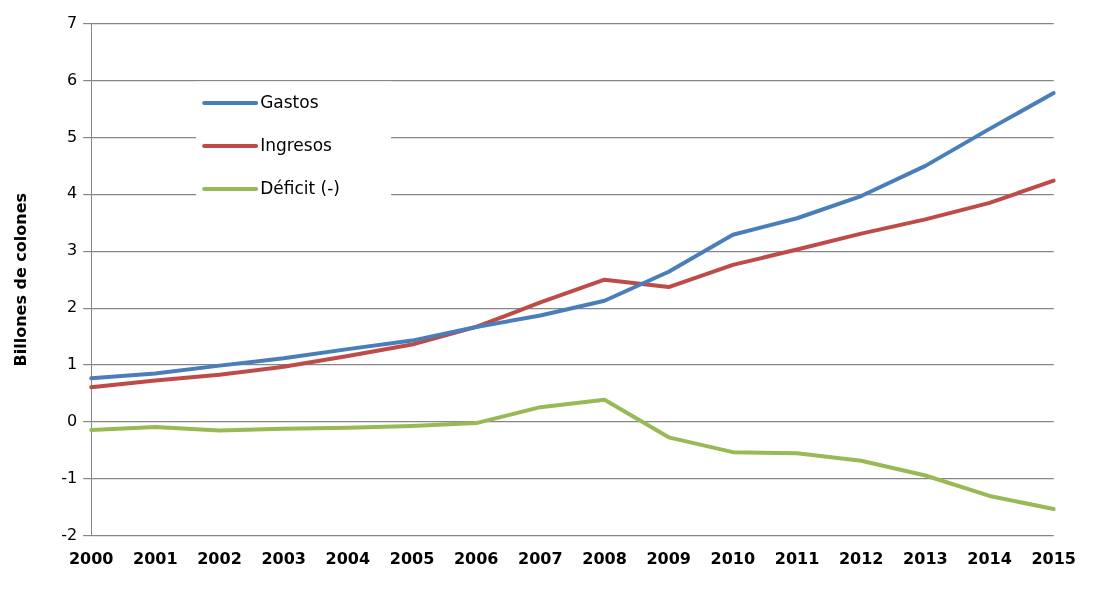 This screenshot has height=591, width=1098. Describe the element at coordinates (668, 558) in the screenshot. I see `x-tick-label: 2009` at that location.